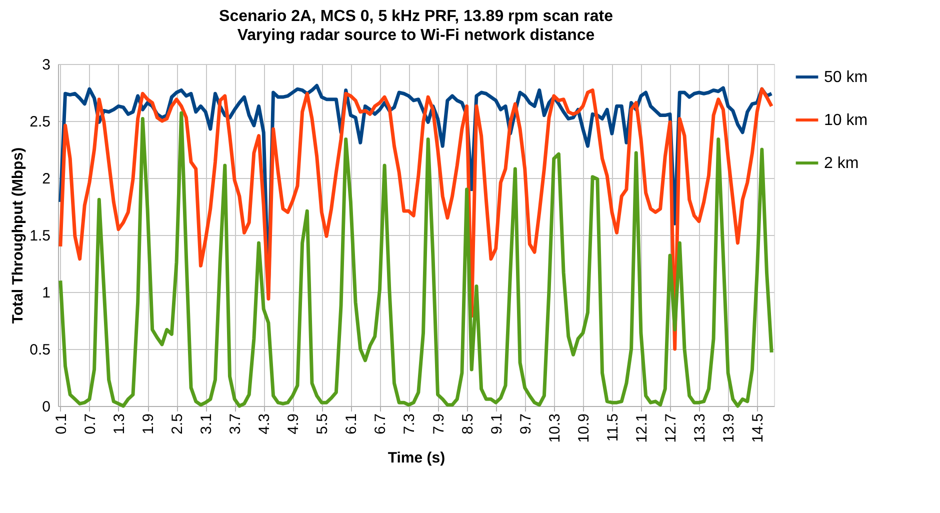 Image resolution: width=940 pixels, height=513 pixels. I want to click on x-tick-label: 6.7, so click(381, 424).